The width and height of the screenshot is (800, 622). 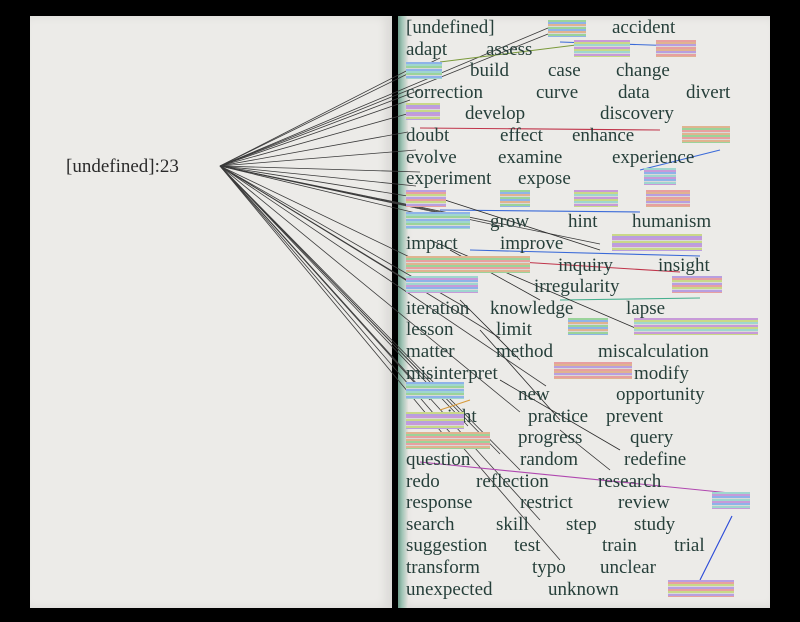 What do you see at coordinates (532, 308) in the screenshot?
I see `word-knowledge: knowledge` at bounding box center [532, 308].